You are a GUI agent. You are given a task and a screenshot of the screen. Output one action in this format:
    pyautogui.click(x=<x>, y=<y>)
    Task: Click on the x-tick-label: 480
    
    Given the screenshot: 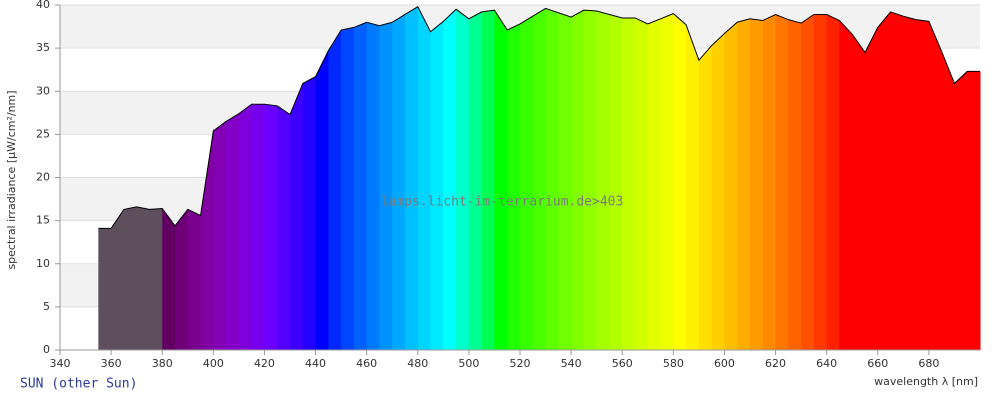 What is the action you would take?
    pyautogui.click(x=417, y=363)
    